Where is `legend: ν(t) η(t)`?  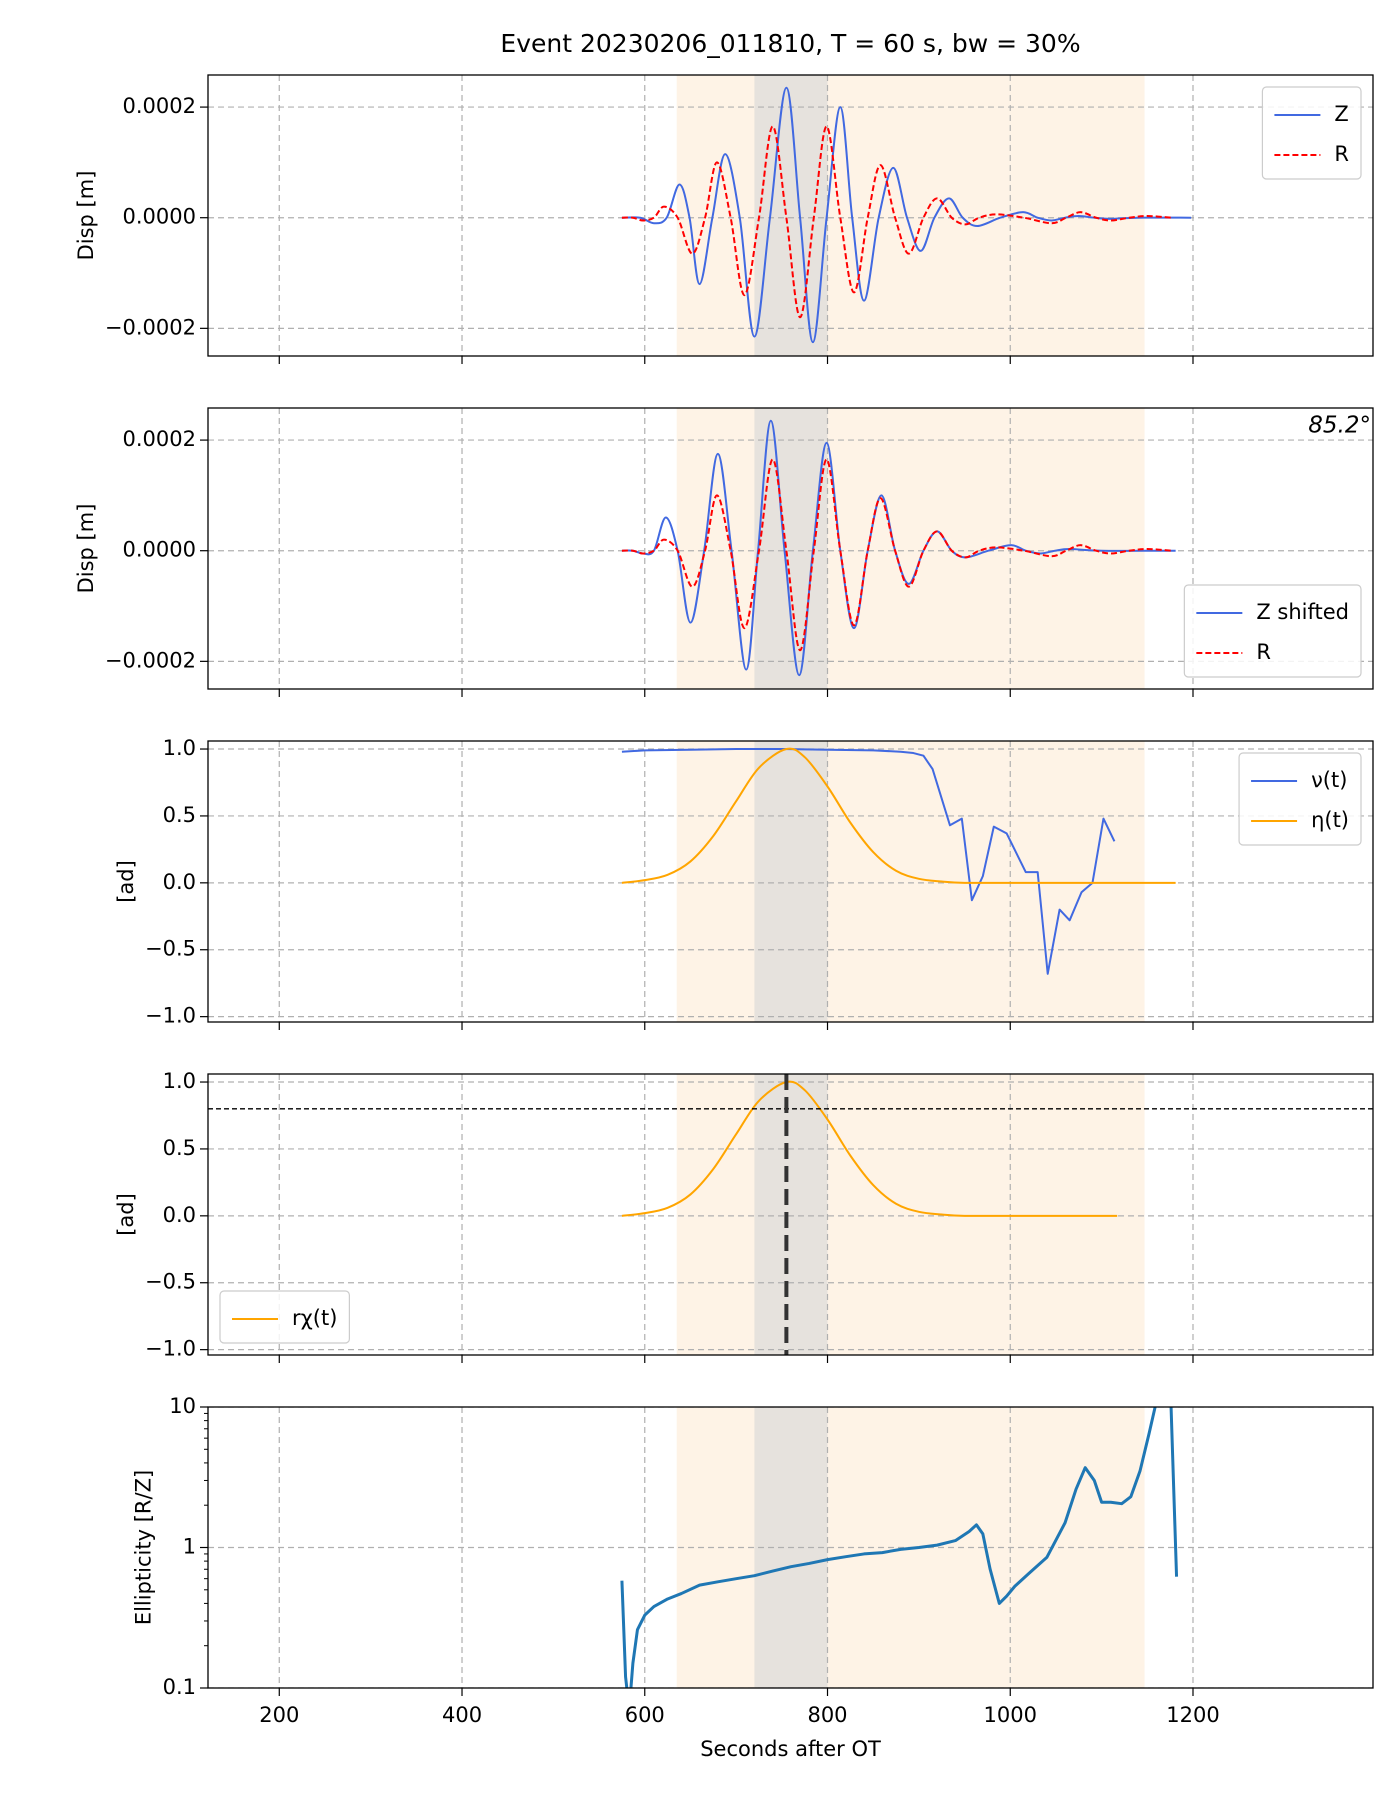
legend: ν(t) η(t) is located at coordinates (1300, 799).